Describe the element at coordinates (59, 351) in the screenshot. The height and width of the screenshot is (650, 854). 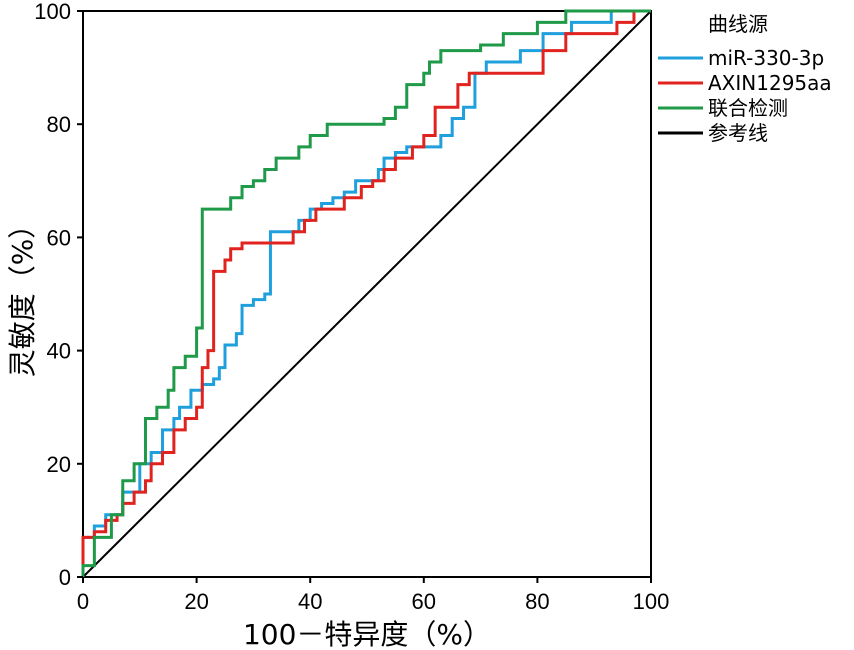
I see `y-tick-label: 40` at that location.